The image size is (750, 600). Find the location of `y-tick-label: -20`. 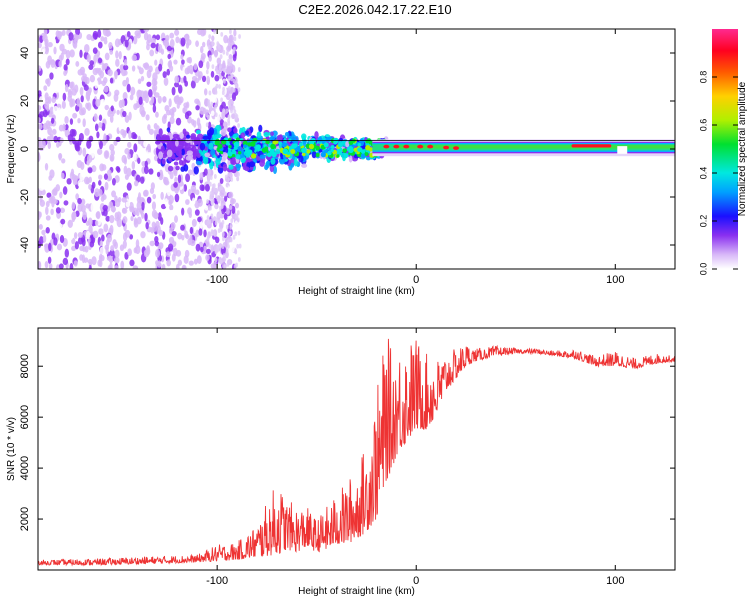

y-tick-label: -20 is located at coordinates (25, 197).